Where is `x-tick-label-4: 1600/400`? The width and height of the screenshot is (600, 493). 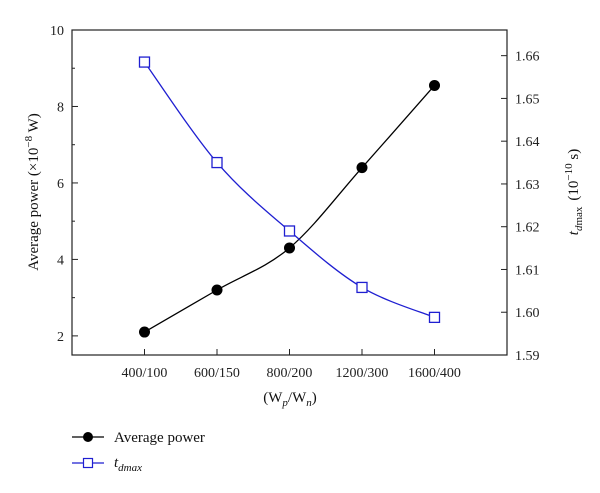
x-tick-label-4: 1600/400 is located at coordinates (434, 373).